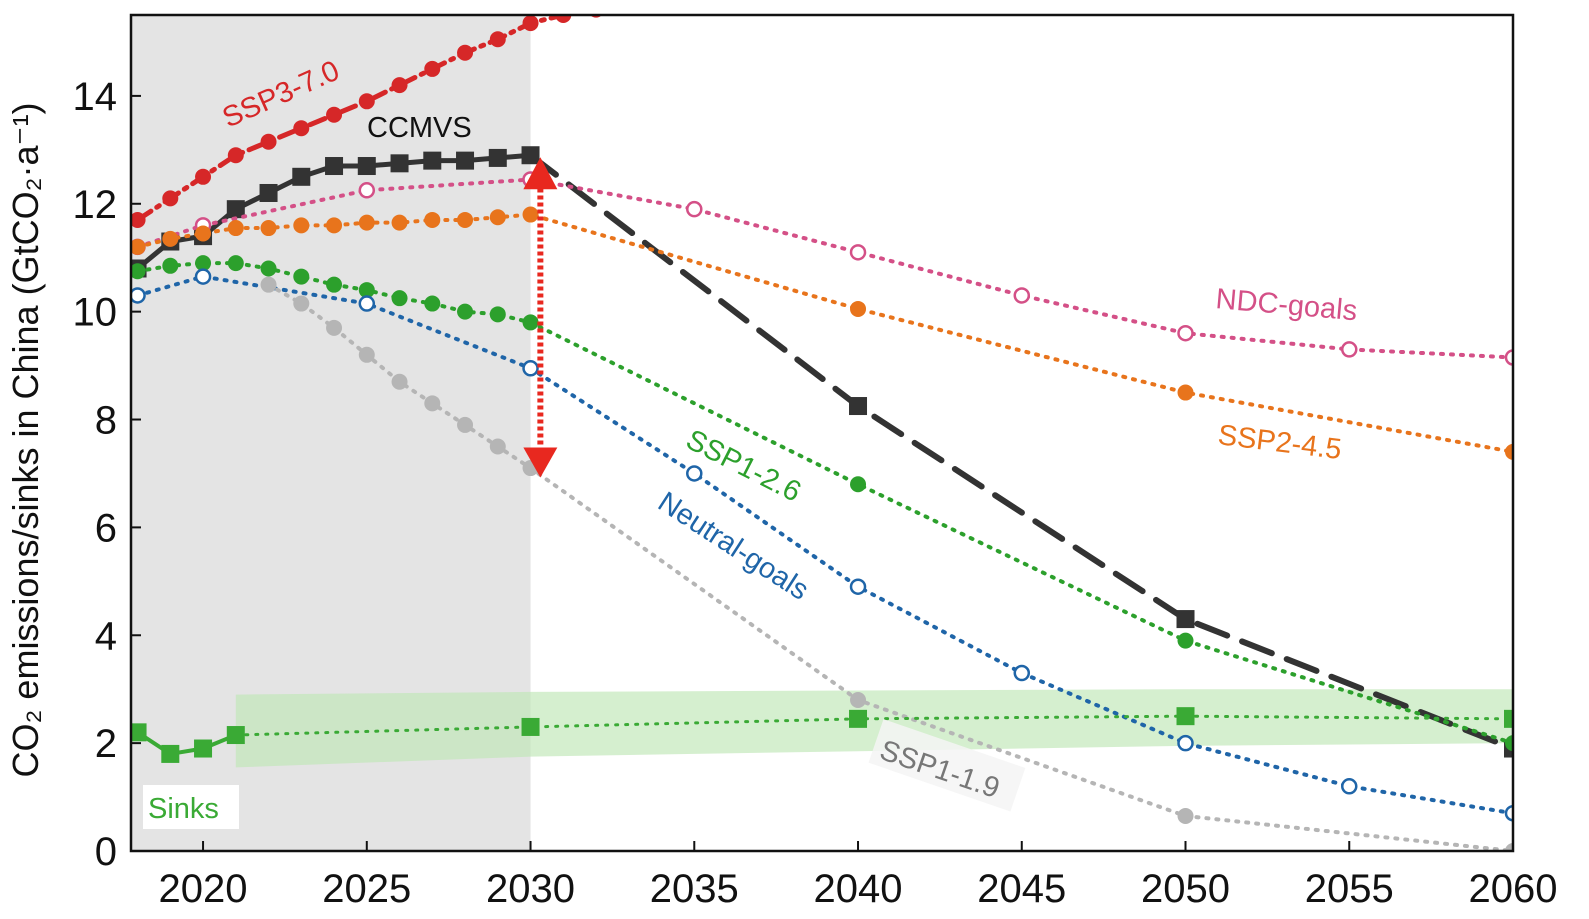  What do you see at coordinates (540, 462) in the screenshot?
I see `arrow-head-down` at bounding box center [540, 462].